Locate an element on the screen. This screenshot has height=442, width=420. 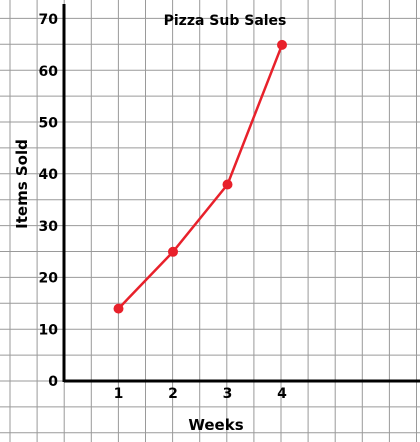
x-tick-label: 1 is located at coordinates (119, 394).